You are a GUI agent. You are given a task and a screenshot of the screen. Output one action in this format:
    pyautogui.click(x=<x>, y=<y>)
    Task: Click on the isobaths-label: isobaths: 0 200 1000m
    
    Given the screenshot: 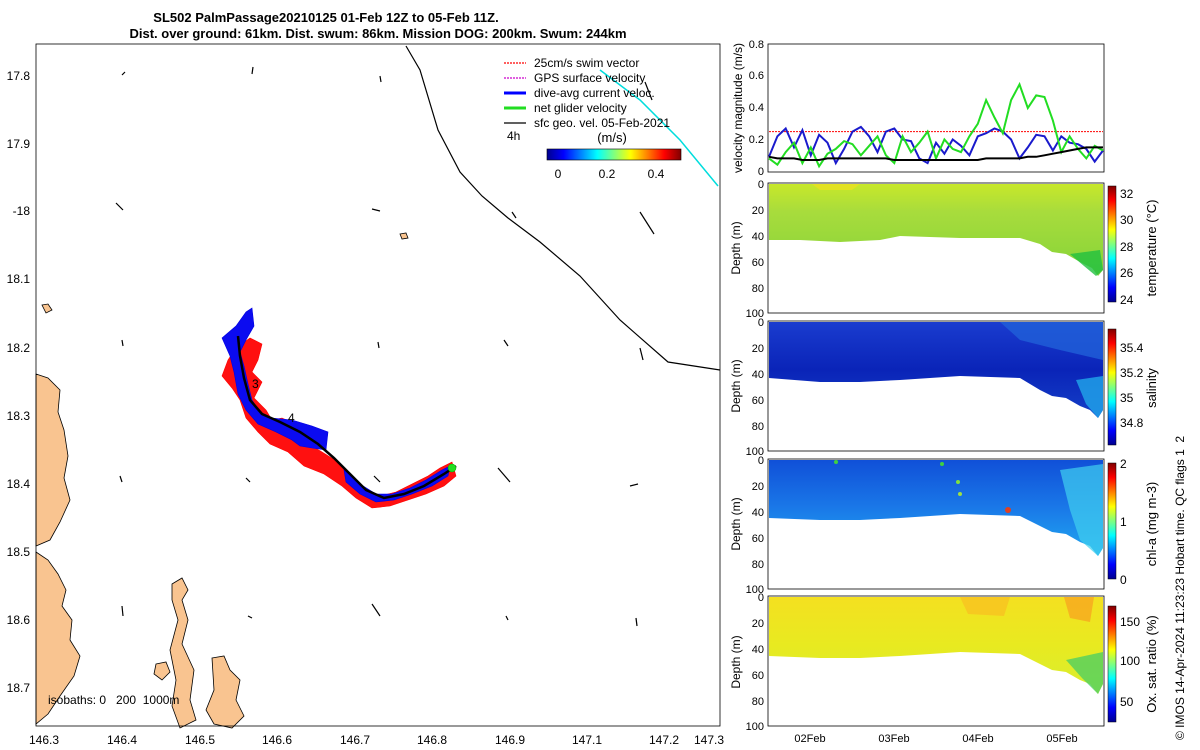 What is the action you would take?
    pyautogui.click(x=113, y=700)
    